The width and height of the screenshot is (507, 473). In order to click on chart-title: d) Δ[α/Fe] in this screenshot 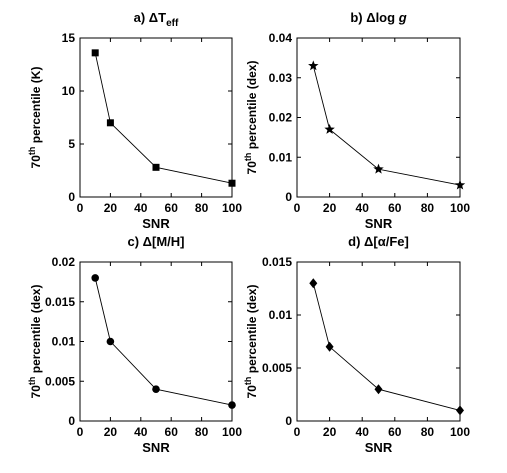, I will do `click(378, 241)`.